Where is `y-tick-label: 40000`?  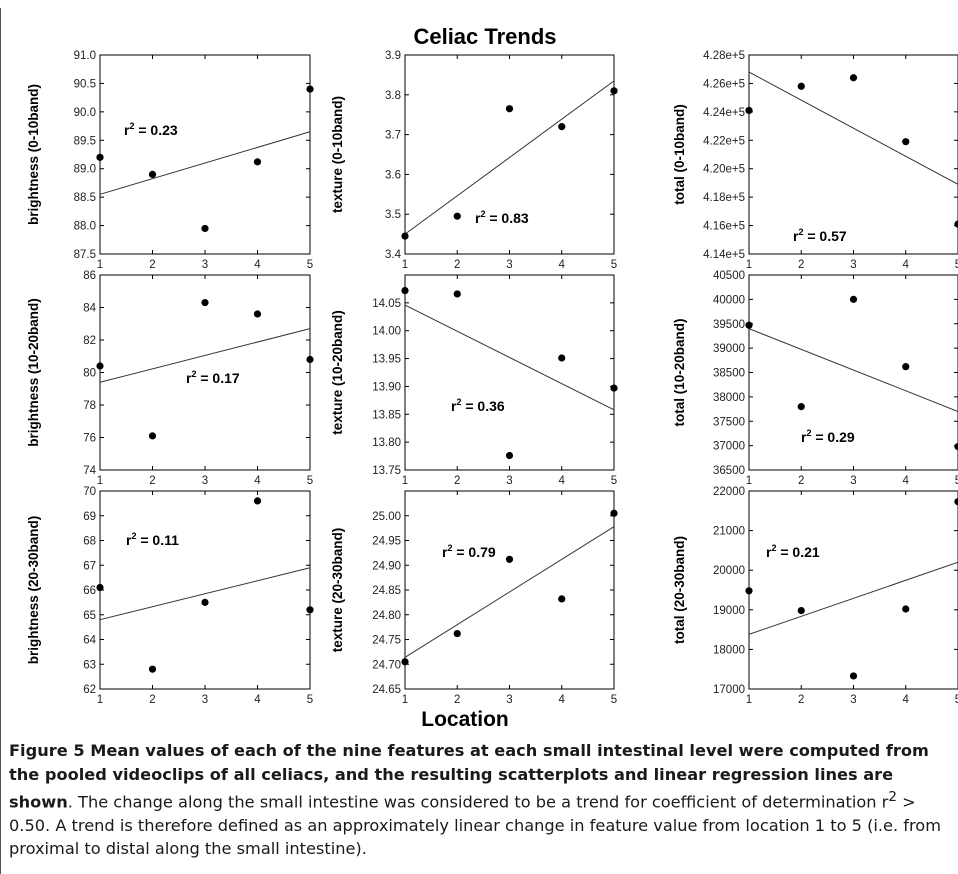 y-tick-label: 40000 is located at coordinates (729, 300).